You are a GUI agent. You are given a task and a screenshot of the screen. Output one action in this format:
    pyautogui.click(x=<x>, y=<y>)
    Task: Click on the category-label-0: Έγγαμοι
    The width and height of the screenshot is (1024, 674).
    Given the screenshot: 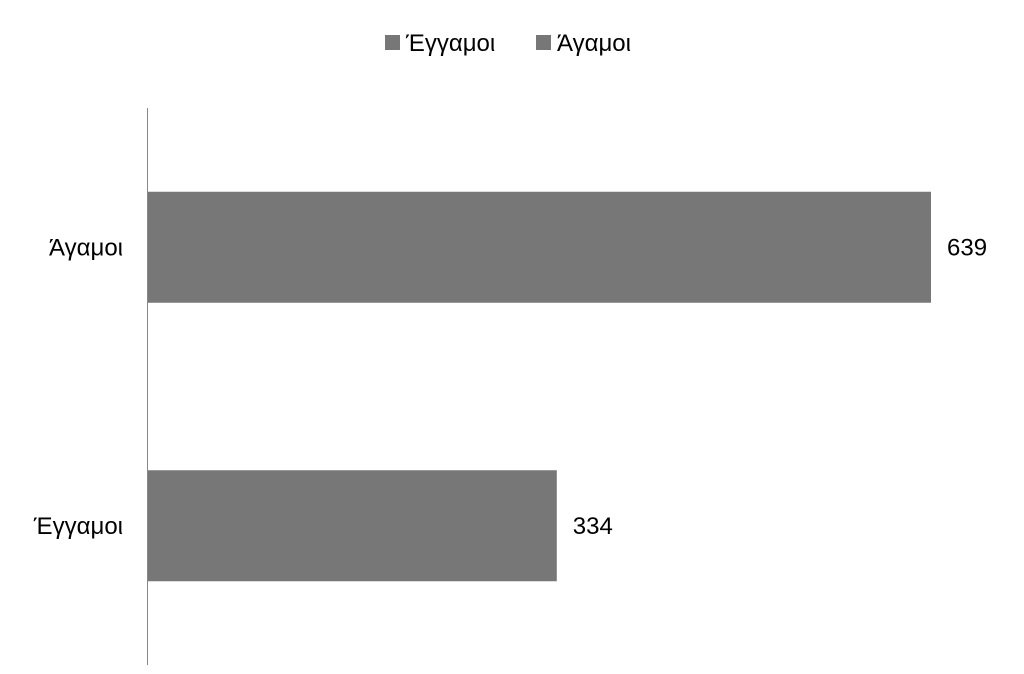 What is the action you would take?
    pyautogui.click(x=78, y=526)
    